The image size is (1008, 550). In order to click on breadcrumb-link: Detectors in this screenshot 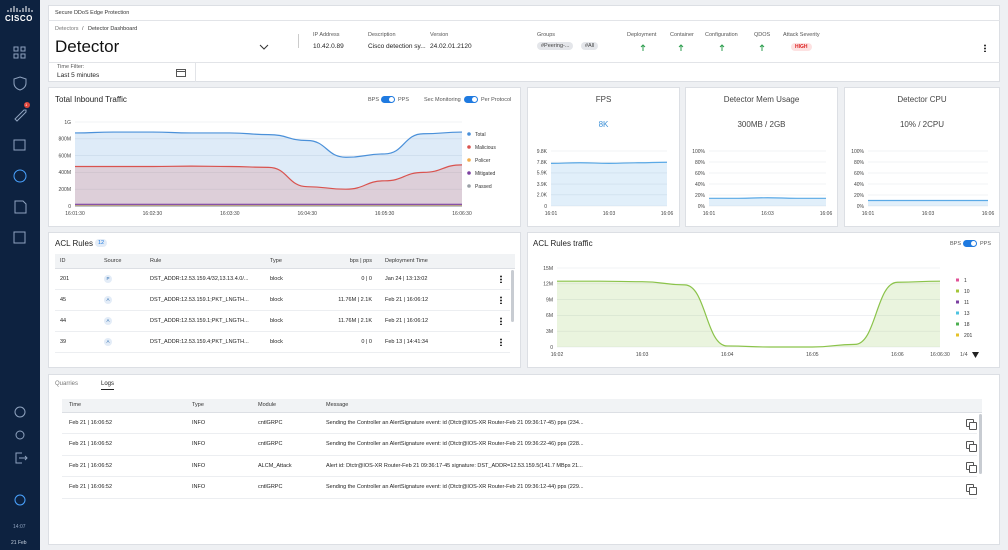, I will do `click(67, 29)`.